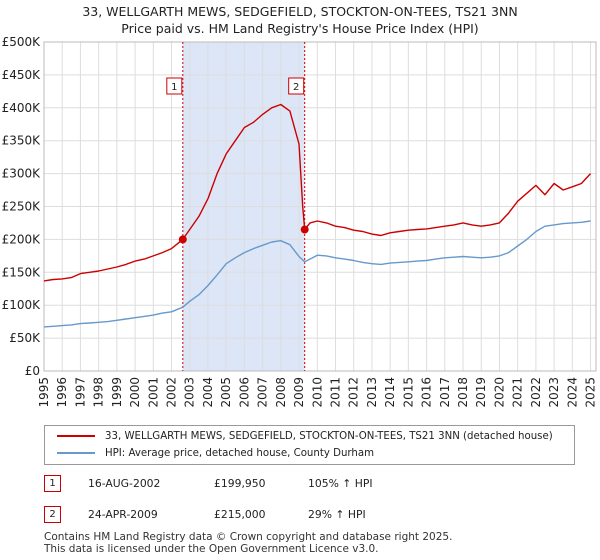  Describe the element at coordinates (123, 514) in the screenshot. I see `annotation-date: 24-APR-2009` at that location.